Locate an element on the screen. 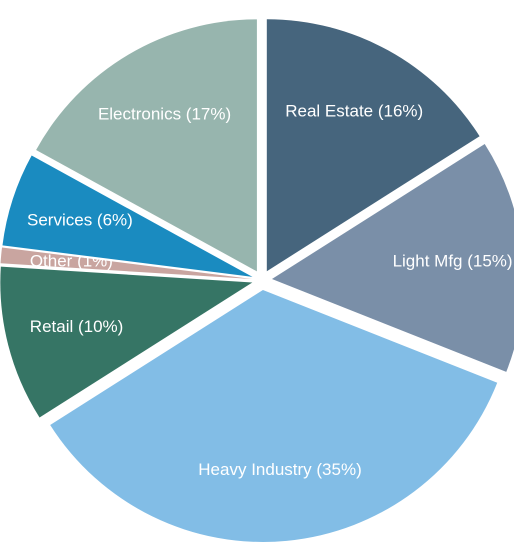  slice-label: Real Estate (16%) is located at coordinates (354, 111).